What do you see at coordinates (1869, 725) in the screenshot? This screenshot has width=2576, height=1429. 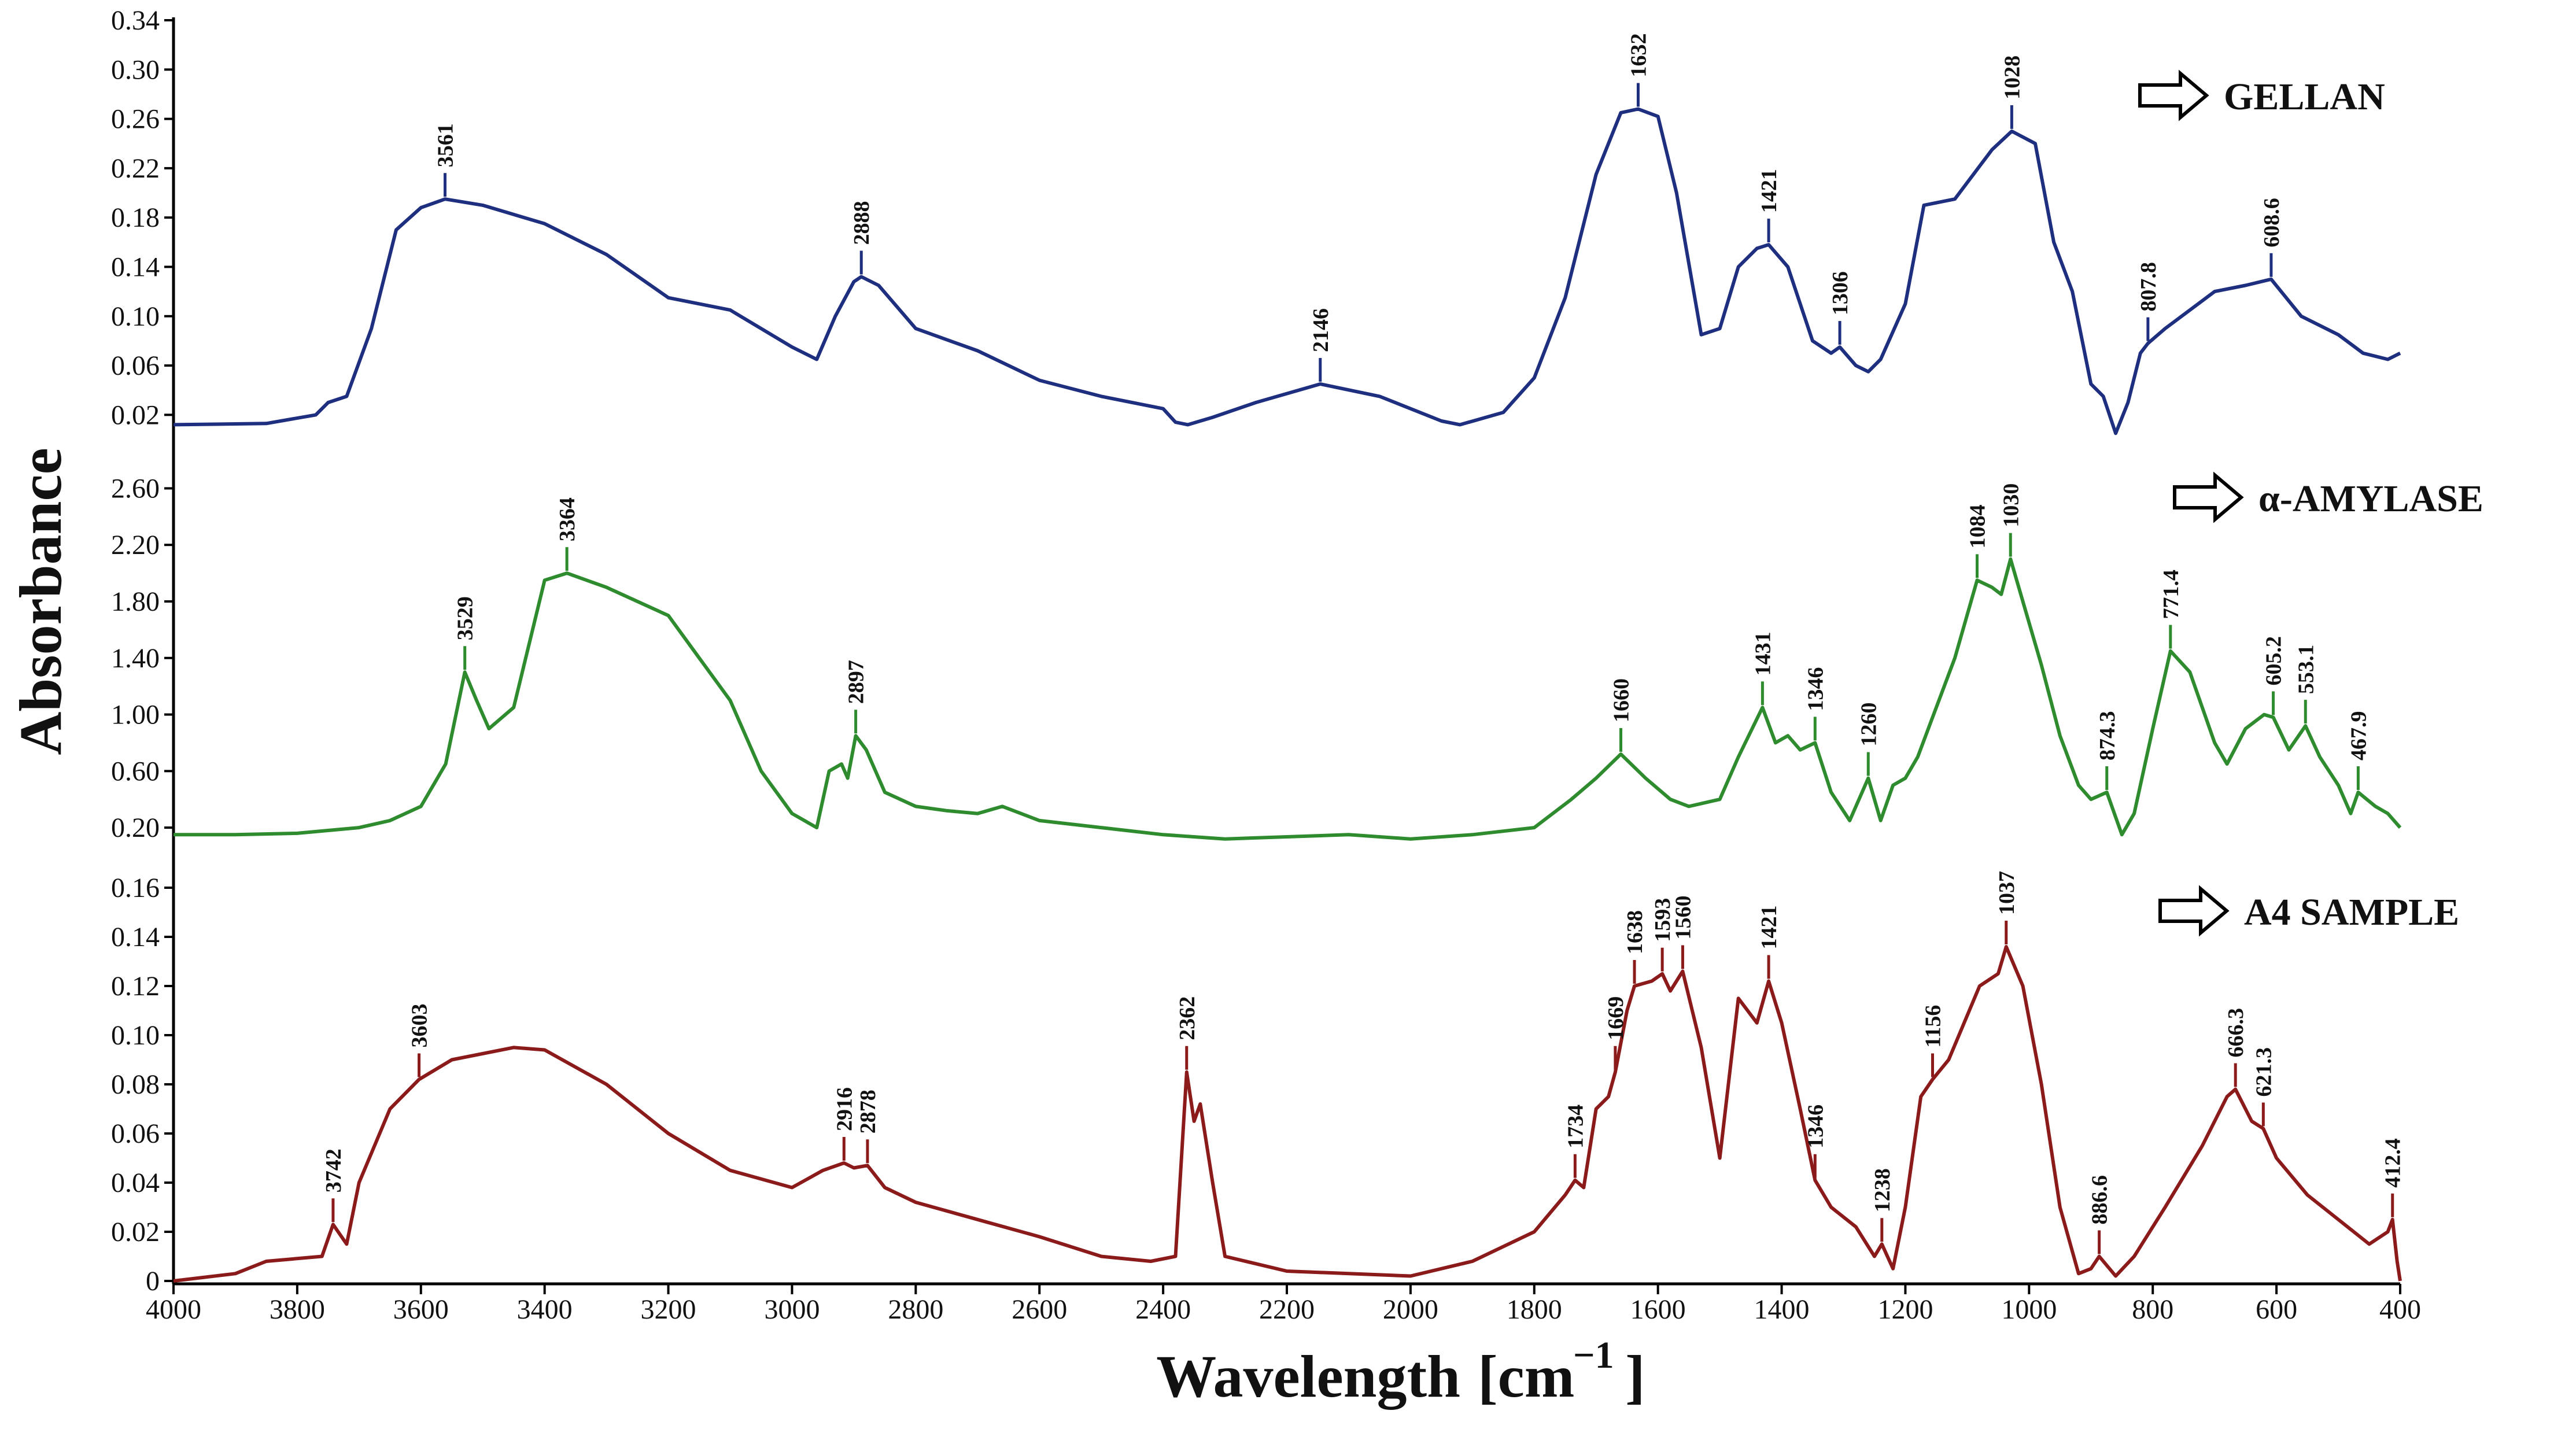 I see `peak-label: 1260` at bounding box center [1869, 725].